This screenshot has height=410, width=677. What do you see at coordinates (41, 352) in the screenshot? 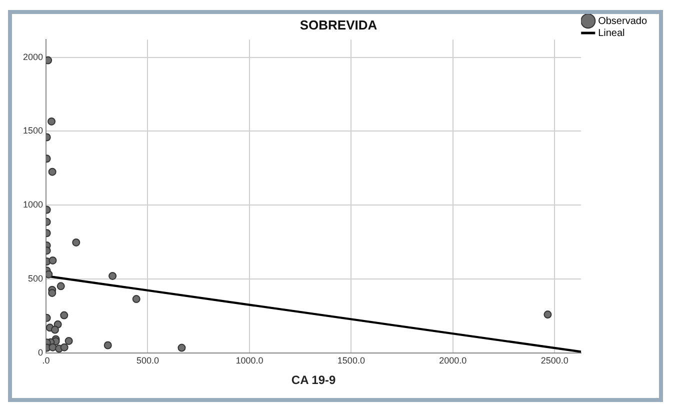
I see `y-tick-label: 0` at bounding box center [41, 352].